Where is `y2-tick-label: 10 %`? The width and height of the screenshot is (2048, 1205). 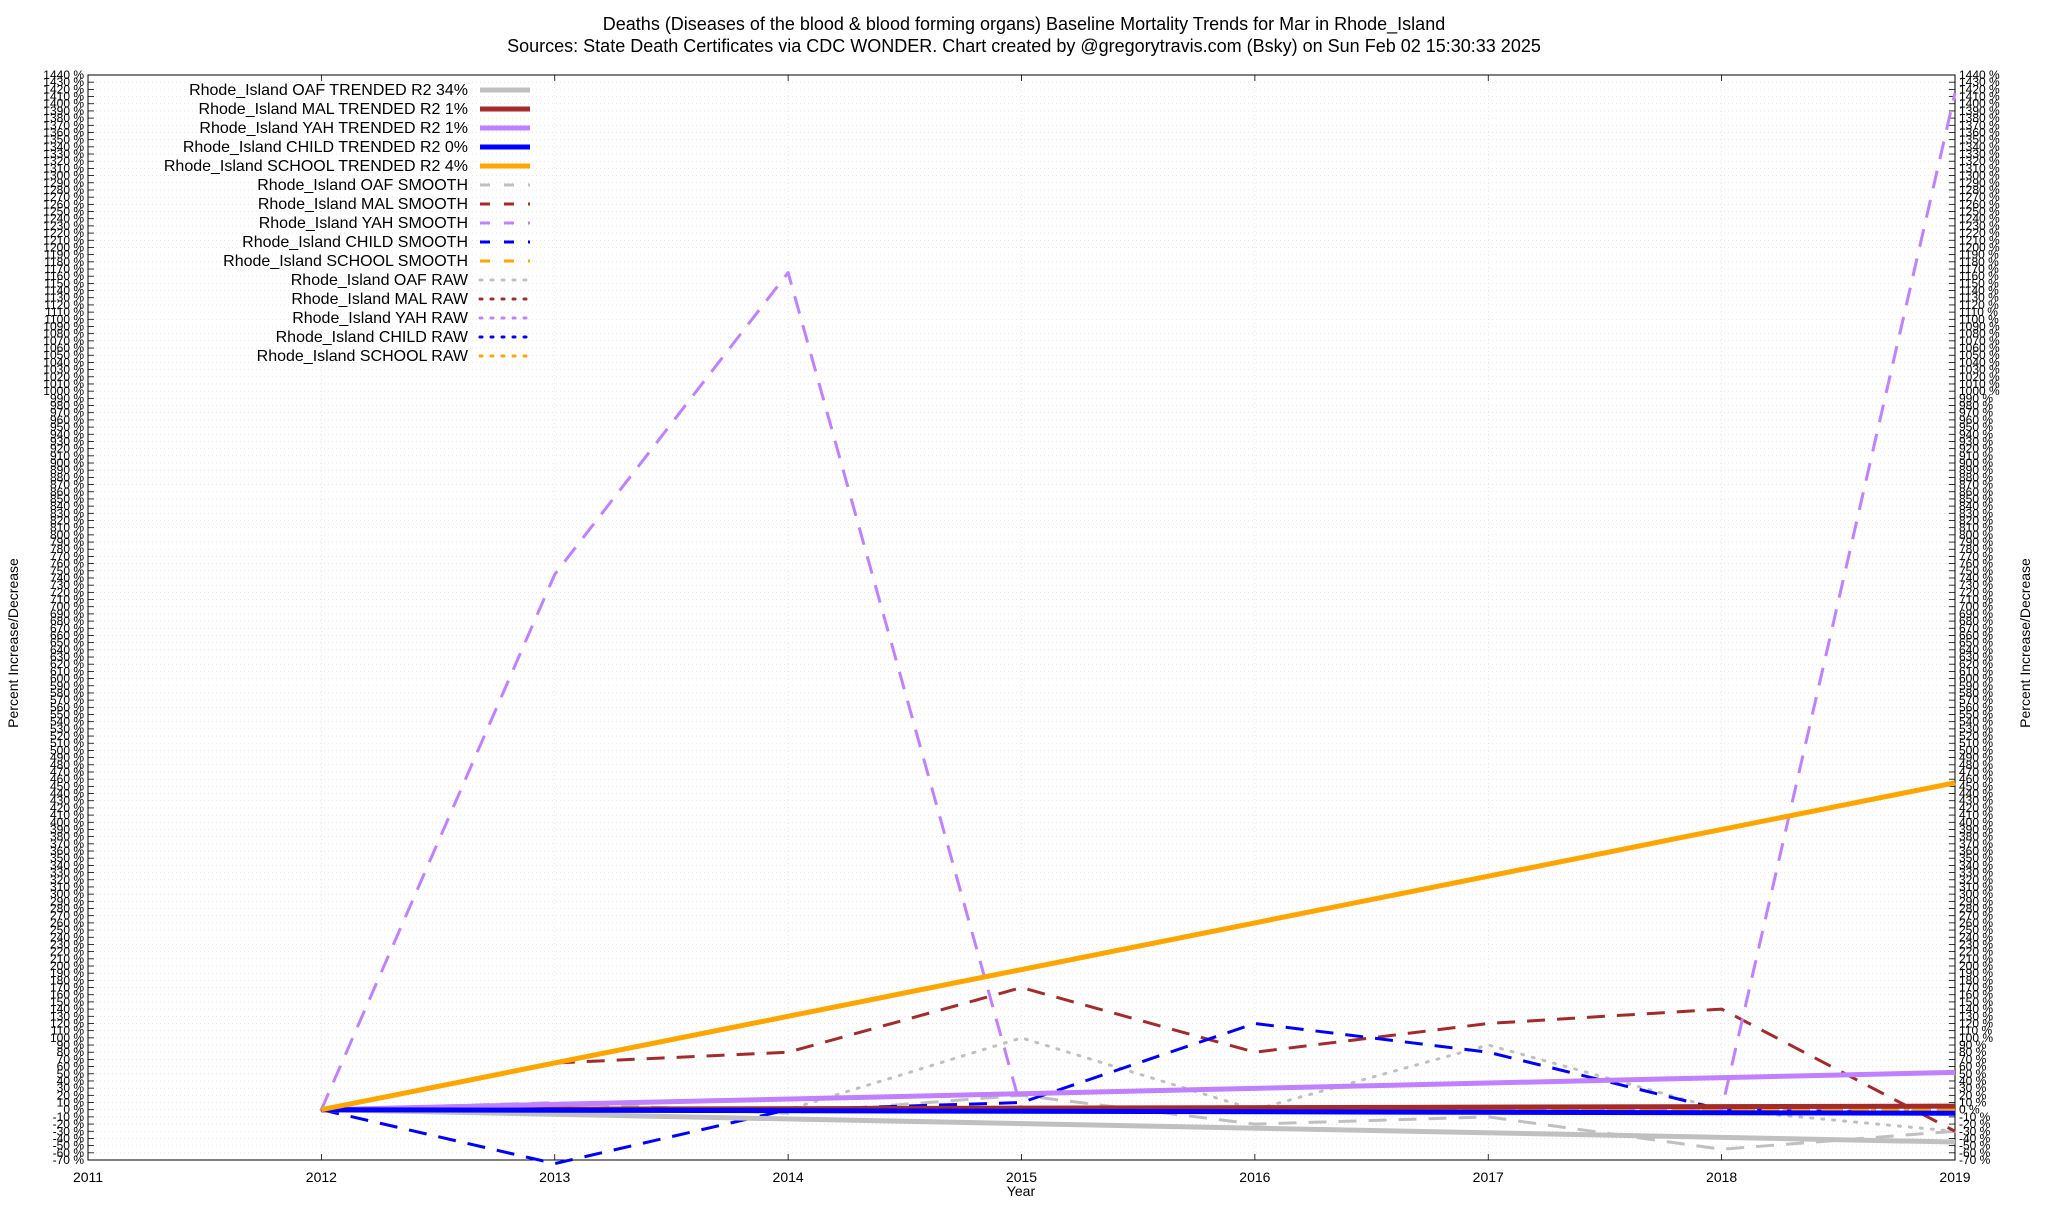
y2-tick-label: 10 % is located at coordinates (1973, 1103).